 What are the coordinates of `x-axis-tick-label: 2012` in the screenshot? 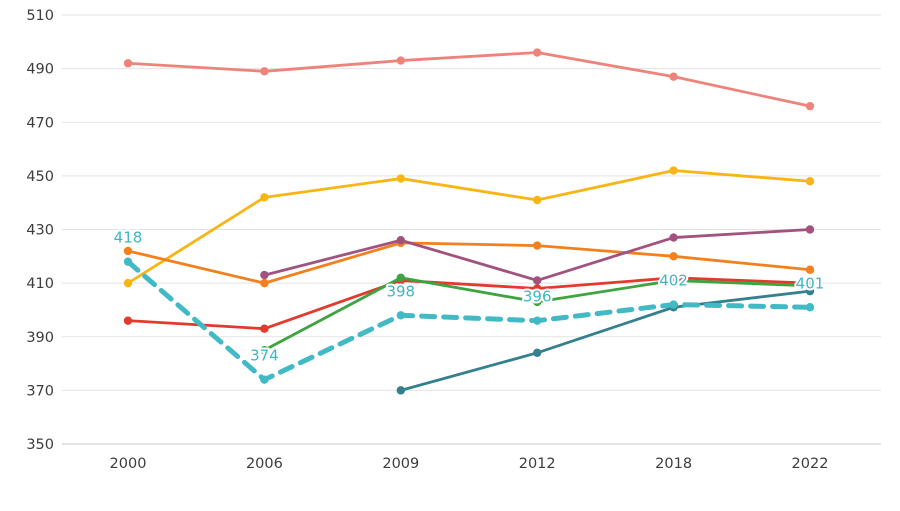 It's located at (537, 464).